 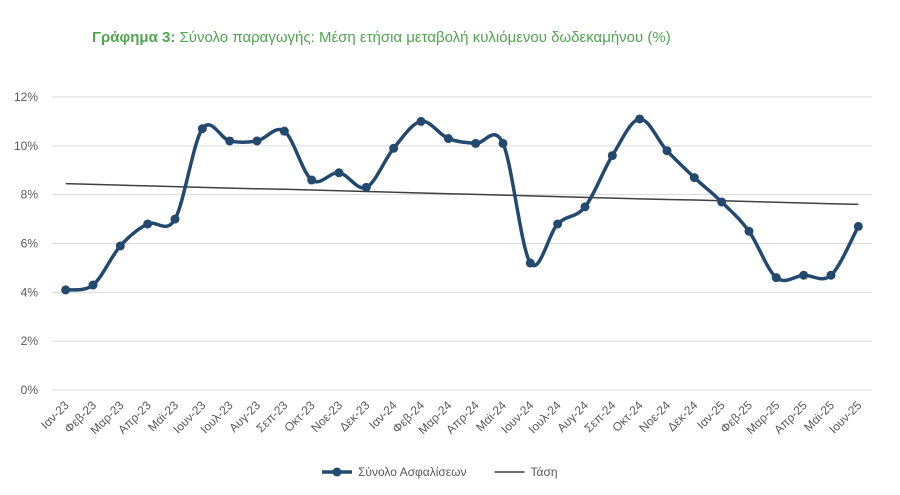 What do you see at coordinates (337, 472) in the screenshot?
I see `legend-marker` at bounding box center [337, 472].